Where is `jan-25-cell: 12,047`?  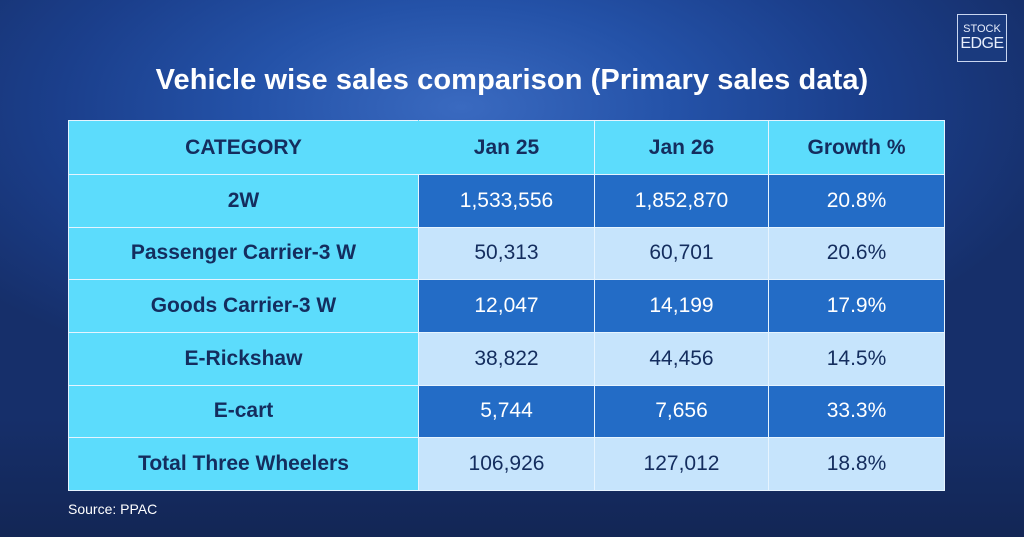
jan-25-cell: 12,047 is located at coordinates (506, 306).